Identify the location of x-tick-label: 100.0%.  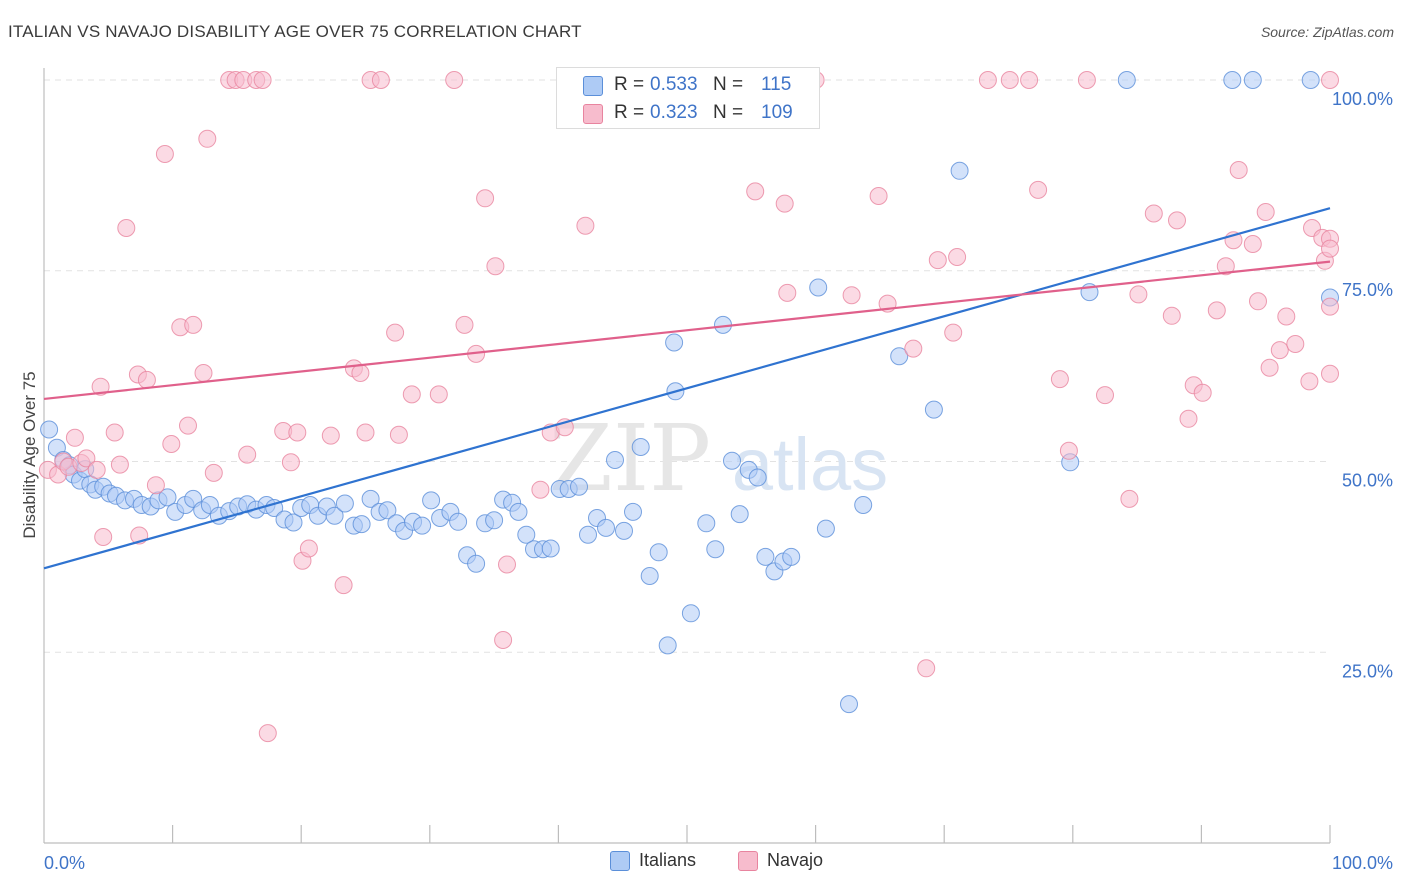
(1362, 863).